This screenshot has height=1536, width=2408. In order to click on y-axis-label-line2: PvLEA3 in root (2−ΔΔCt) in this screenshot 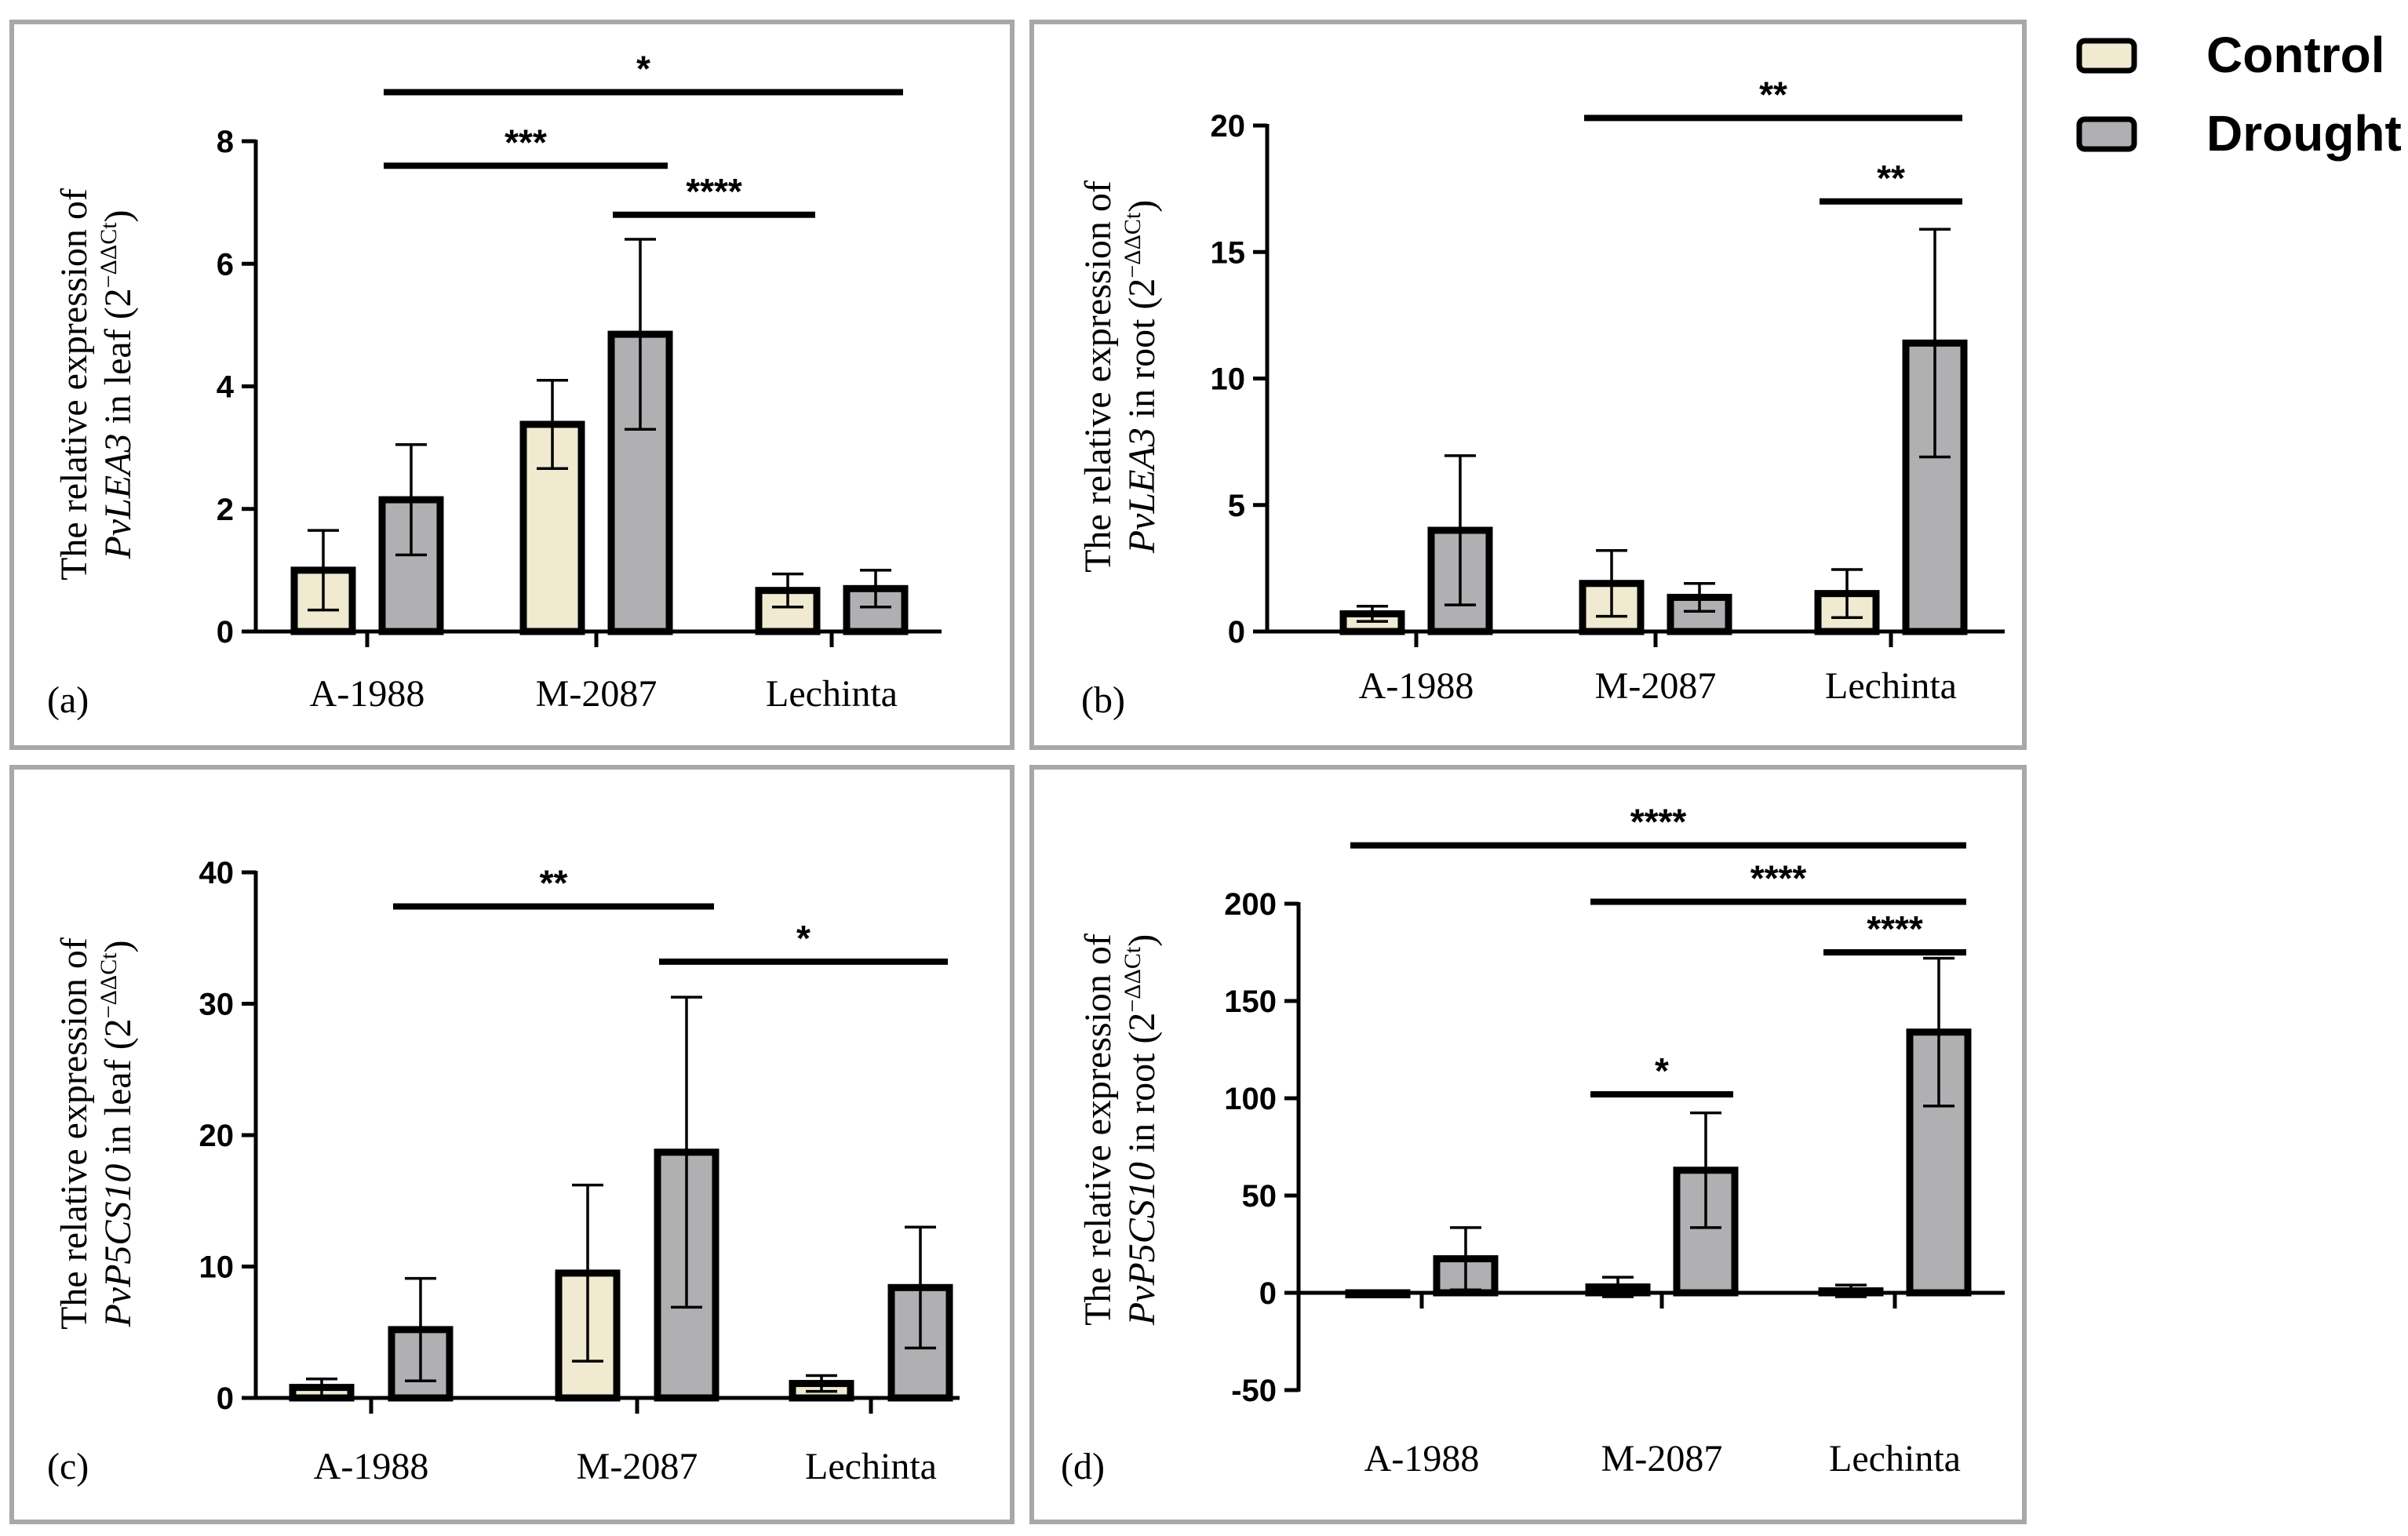, I will do `click(1141, 377)`.